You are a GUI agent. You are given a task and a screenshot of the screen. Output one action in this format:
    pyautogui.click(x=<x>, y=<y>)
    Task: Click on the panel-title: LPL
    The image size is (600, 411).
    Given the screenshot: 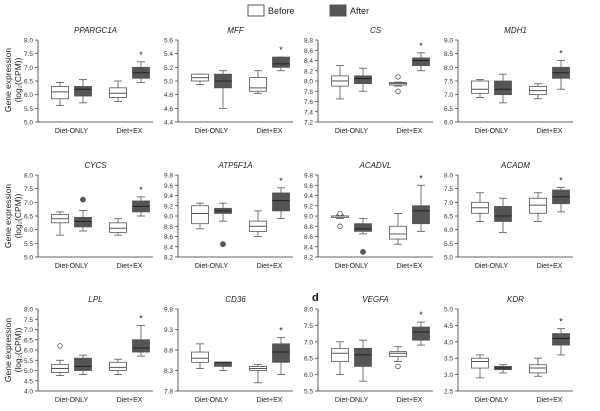 What is the action you would take?
    pyautogui.click(x=95, y=299)
    